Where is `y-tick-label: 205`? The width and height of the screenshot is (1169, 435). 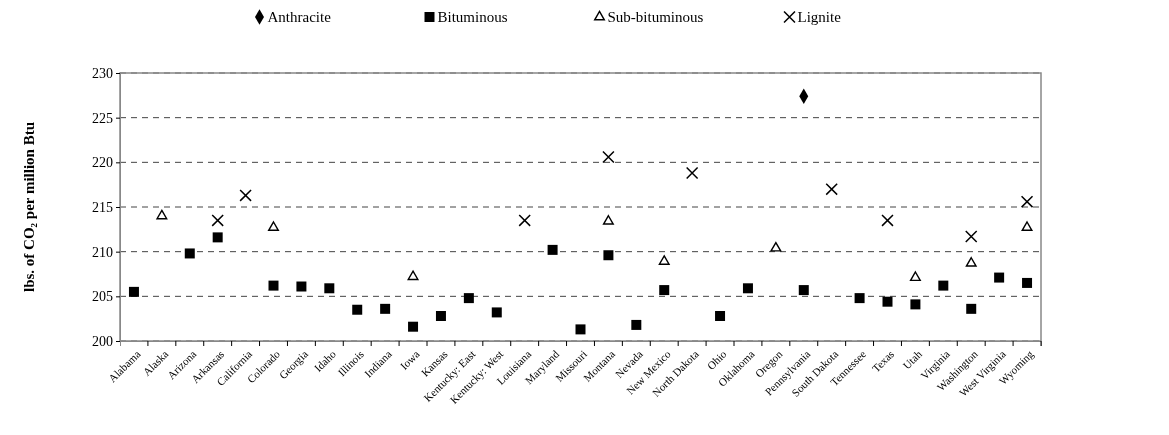
y-tick-label: 205 is located at coordinates (102, 297).